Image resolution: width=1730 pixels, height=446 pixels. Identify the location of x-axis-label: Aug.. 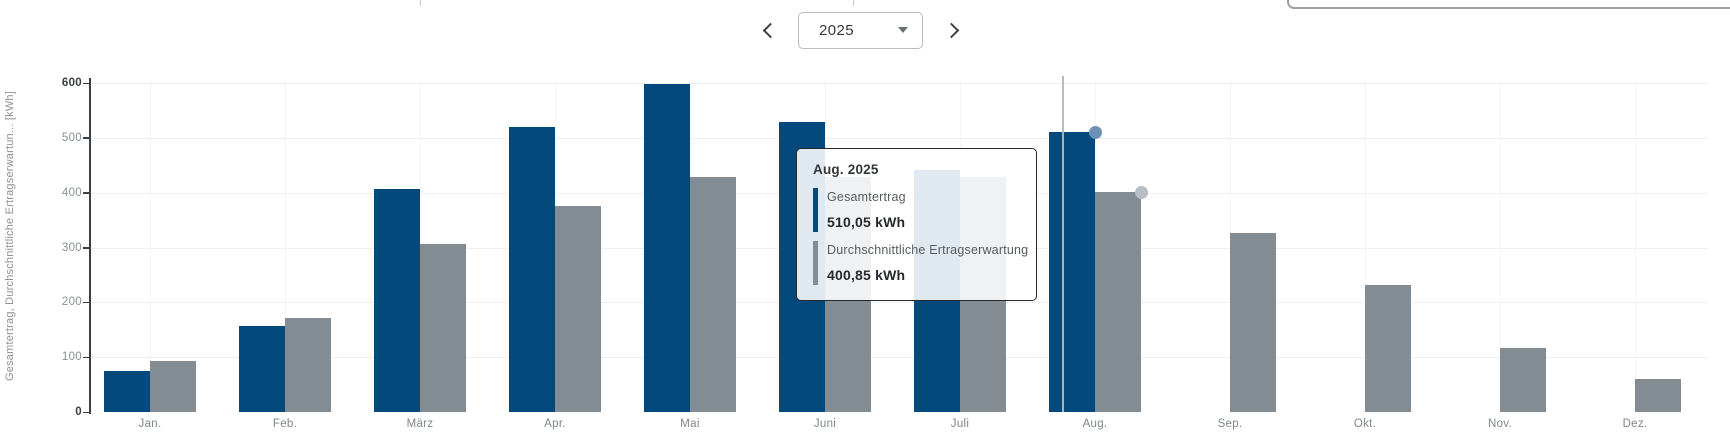
(1095, 424).